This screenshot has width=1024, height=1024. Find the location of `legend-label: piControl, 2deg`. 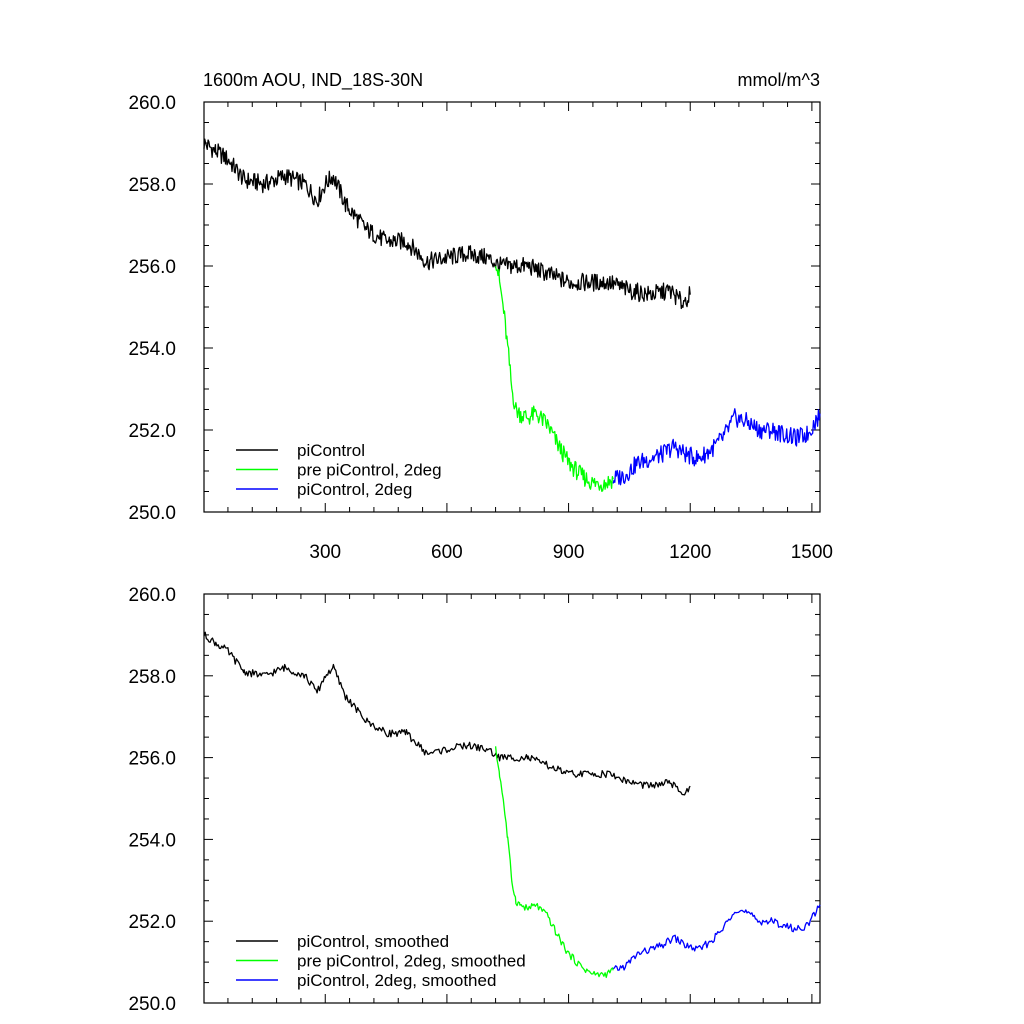

legend-label: piControl, 2deg is located at coordinates (354, 489).